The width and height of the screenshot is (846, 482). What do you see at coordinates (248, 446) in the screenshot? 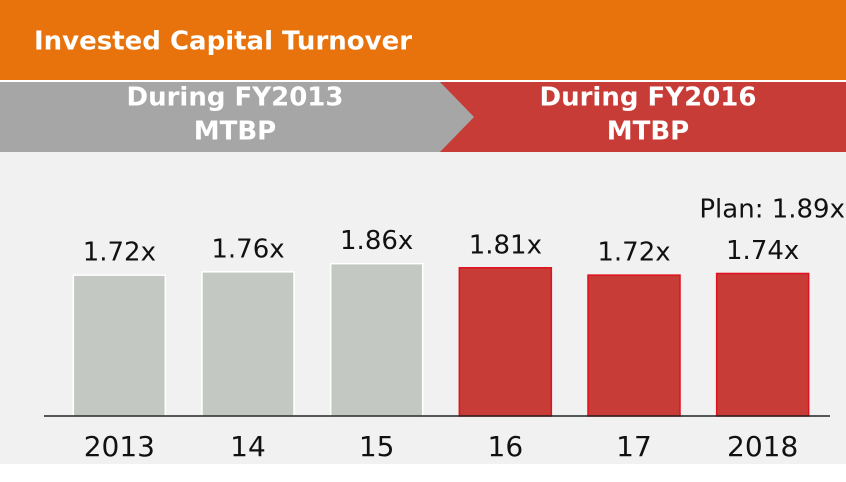
I see `x-tick-label: 14` at bounding box center [248, 446].